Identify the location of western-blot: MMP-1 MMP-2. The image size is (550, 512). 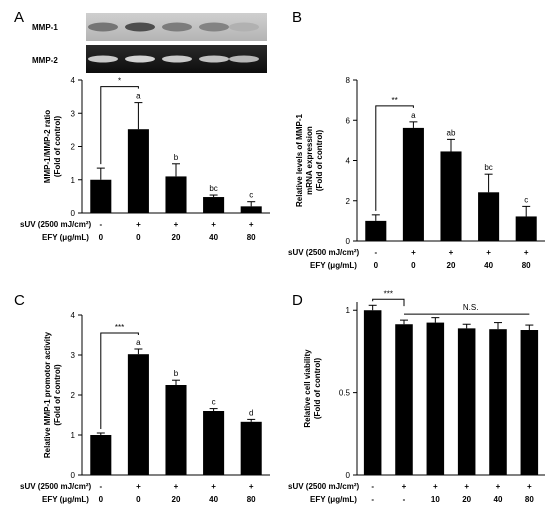
(149, 43).